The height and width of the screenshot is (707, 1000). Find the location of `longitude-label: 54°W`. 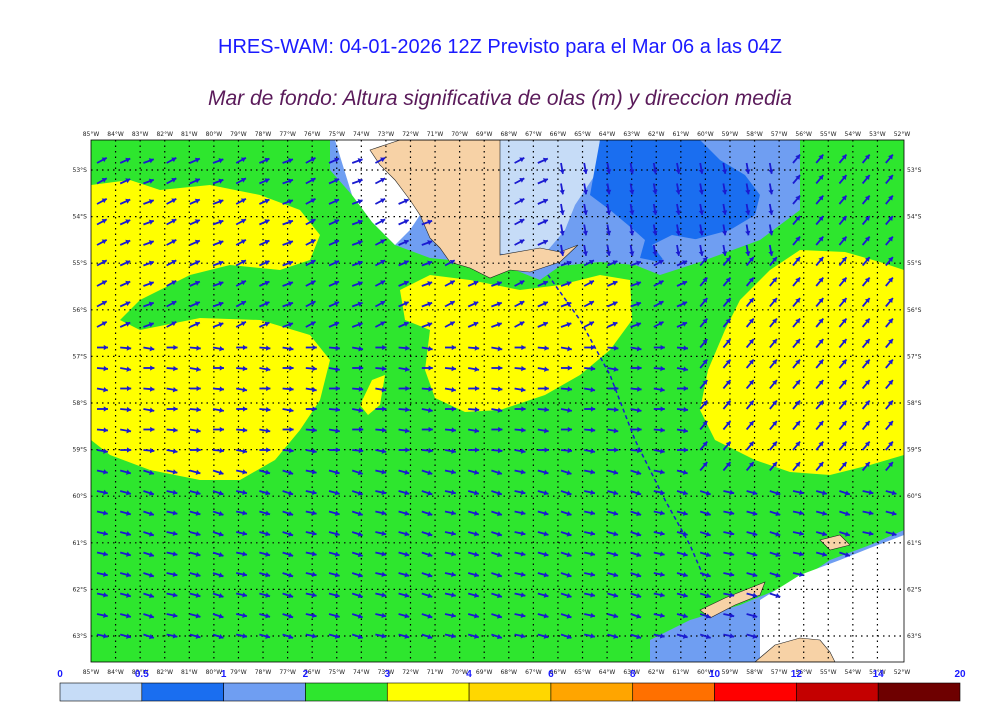

longitude-label: 54°W is located at coordinates (853, 672).